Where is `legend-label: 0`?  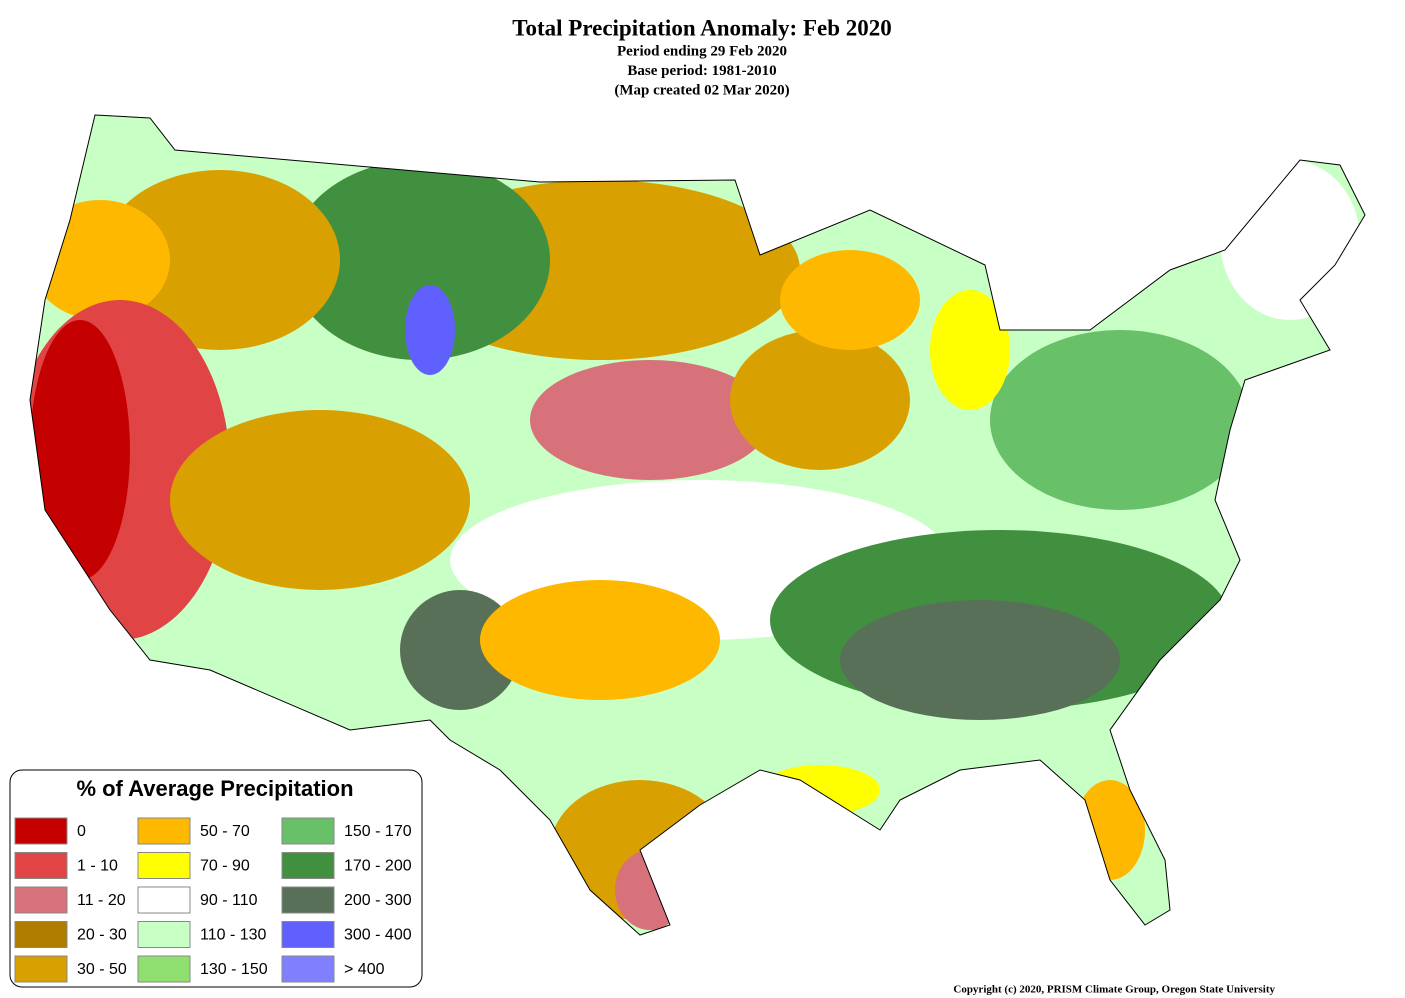 legend-label: 0 is located at coordinates (81, 831).